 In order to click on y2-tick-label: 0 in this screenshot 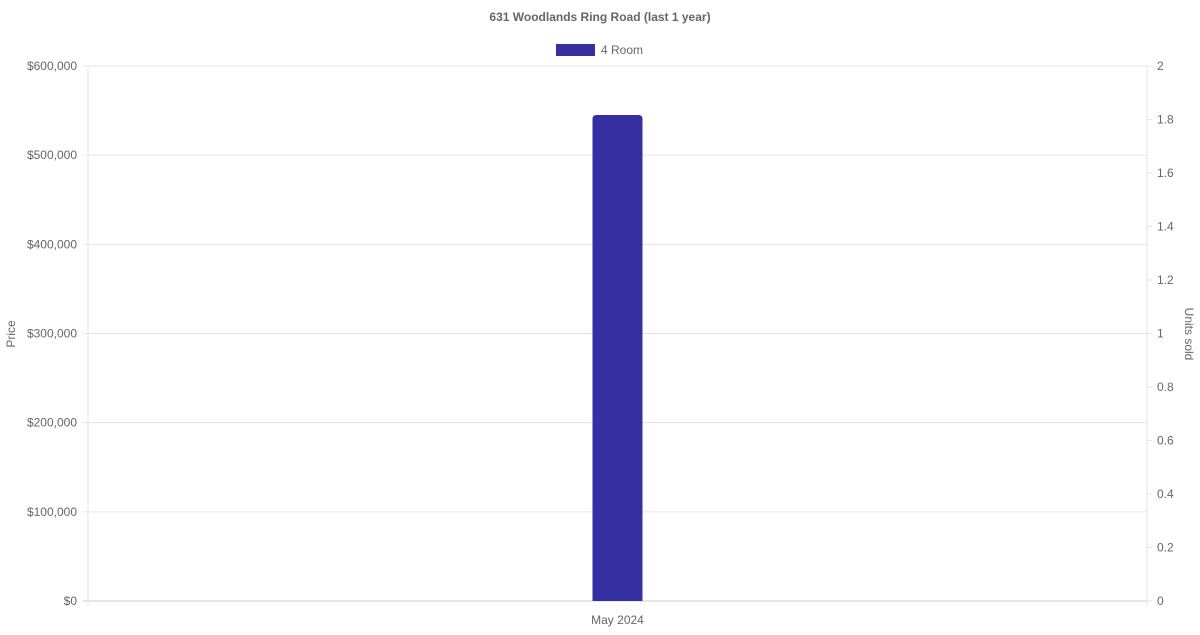, I will do `click(1160, 601)`.